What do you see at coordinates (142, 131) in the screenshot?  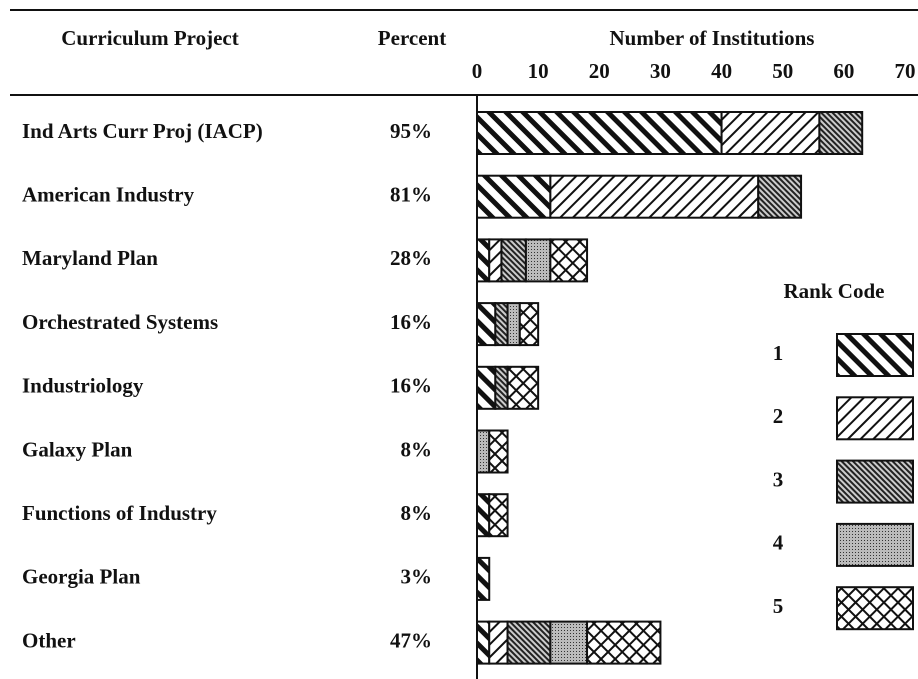 I see `category-label: Ind Arts Curr Proj (IACP)` at bounding box center [142, 131].